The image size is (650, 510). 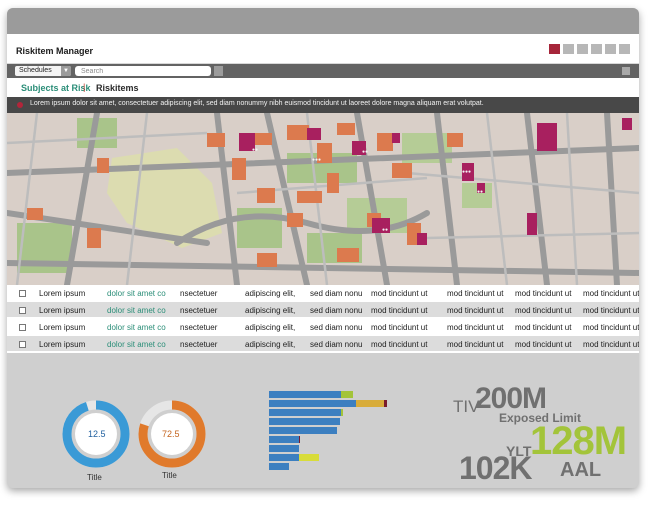 I want to click on tab-riskitems: Riskitems, so click(x=117, y=88).